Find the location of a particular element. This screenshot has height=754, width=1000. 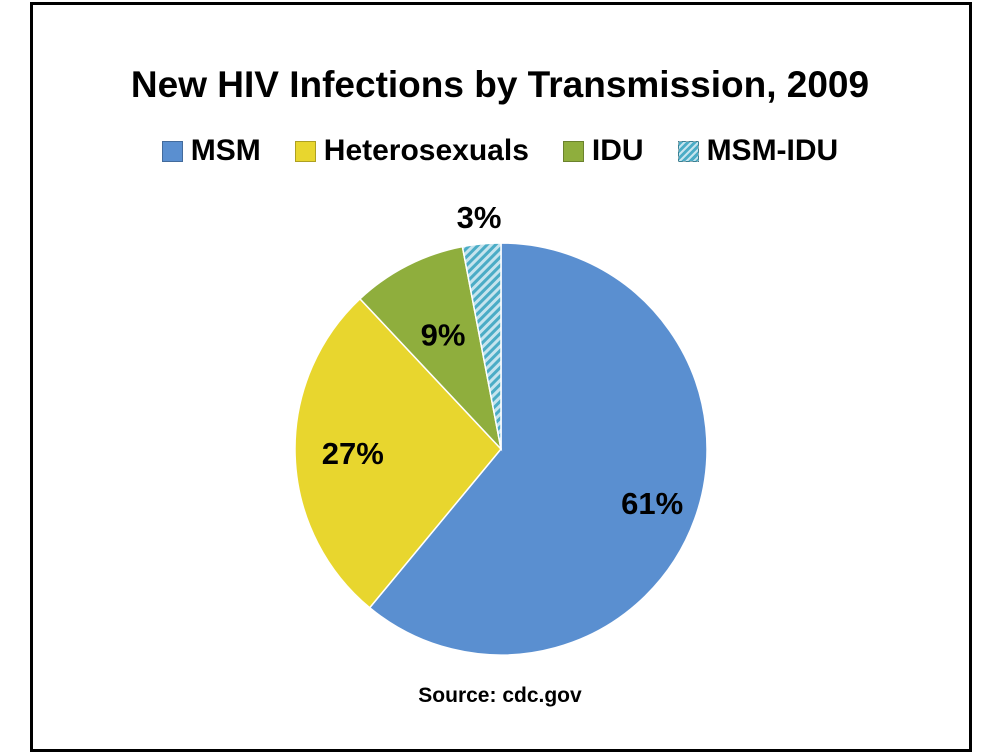

legend-item-msm-idu: MSM-IDU is located at coordinates (758, 151).